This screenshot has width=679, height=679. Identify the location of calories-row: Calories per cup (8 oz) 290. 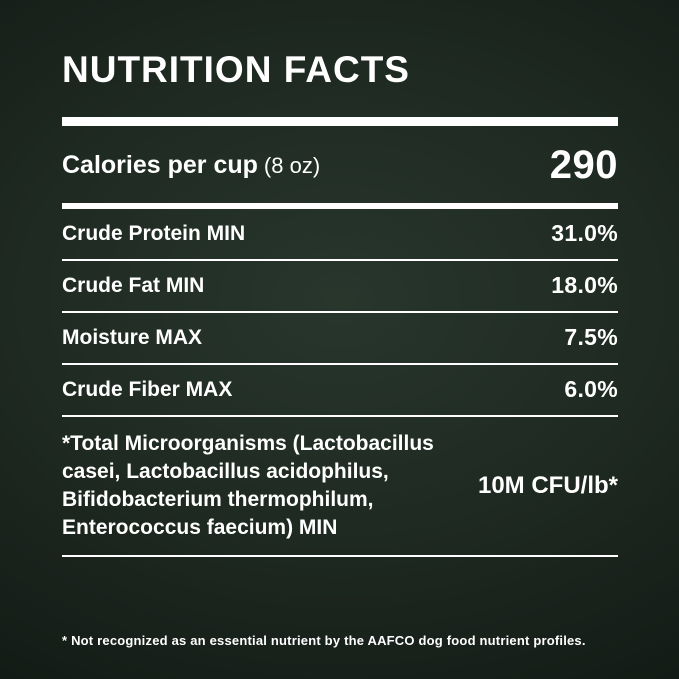
(340, 164).